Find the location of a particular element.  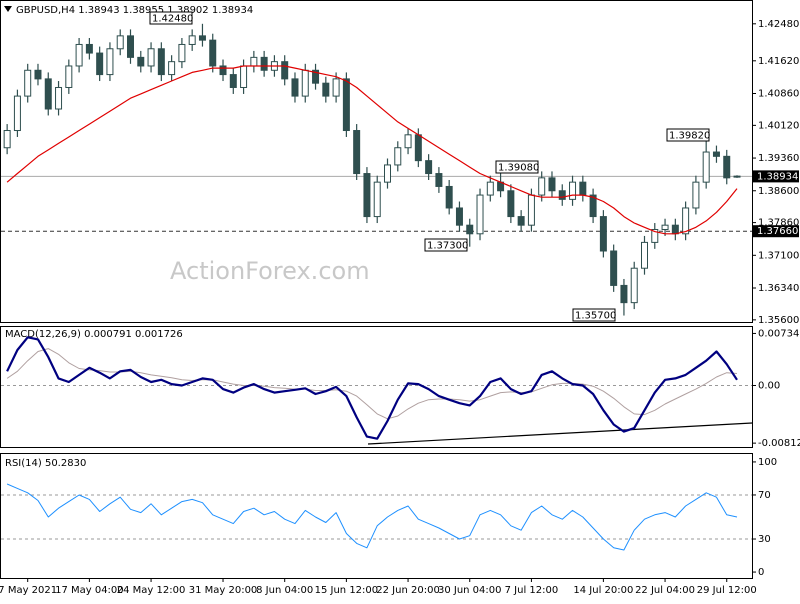

price-tag-label: 1.38934 is located at coordinates (777, 176).